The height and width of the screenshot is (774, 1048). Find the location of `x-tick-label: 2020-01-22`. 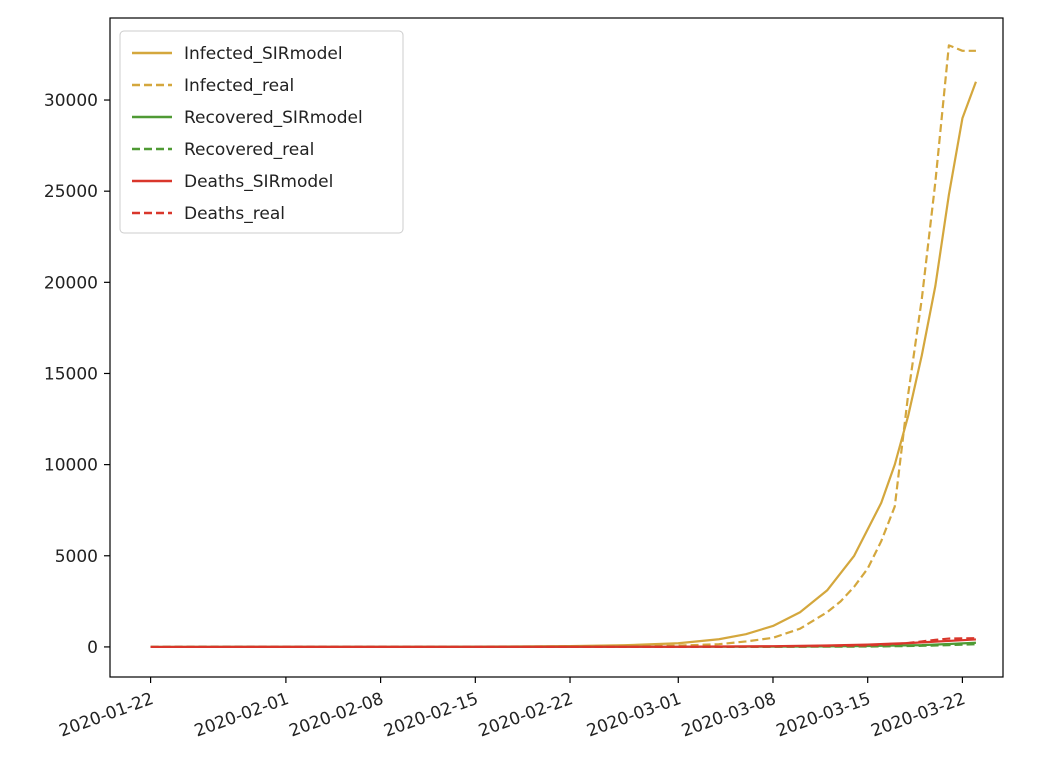

x-tick-label: 2020-01-22 is located at coordinates (107, 715).